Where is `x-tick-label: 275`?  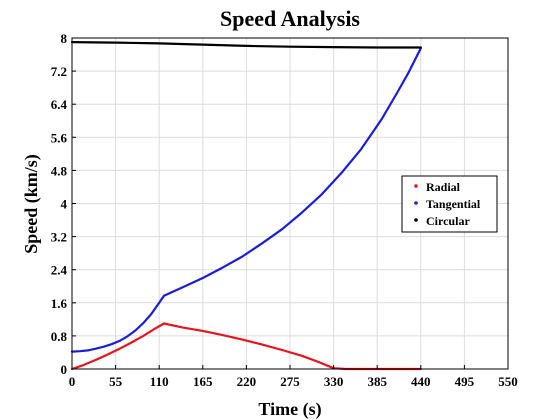 x-tick-label: 275 is located at coordinates (290, 381).